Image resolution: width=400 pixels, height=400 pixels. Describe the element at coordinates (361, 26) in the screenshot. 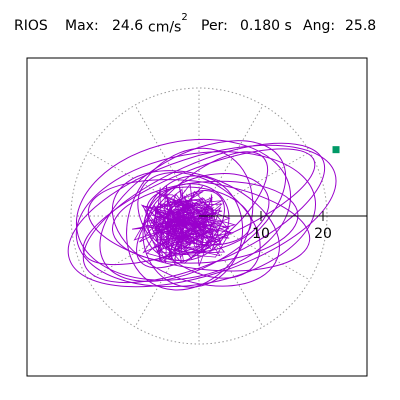

I see `ang-value: 25.8` at that location.